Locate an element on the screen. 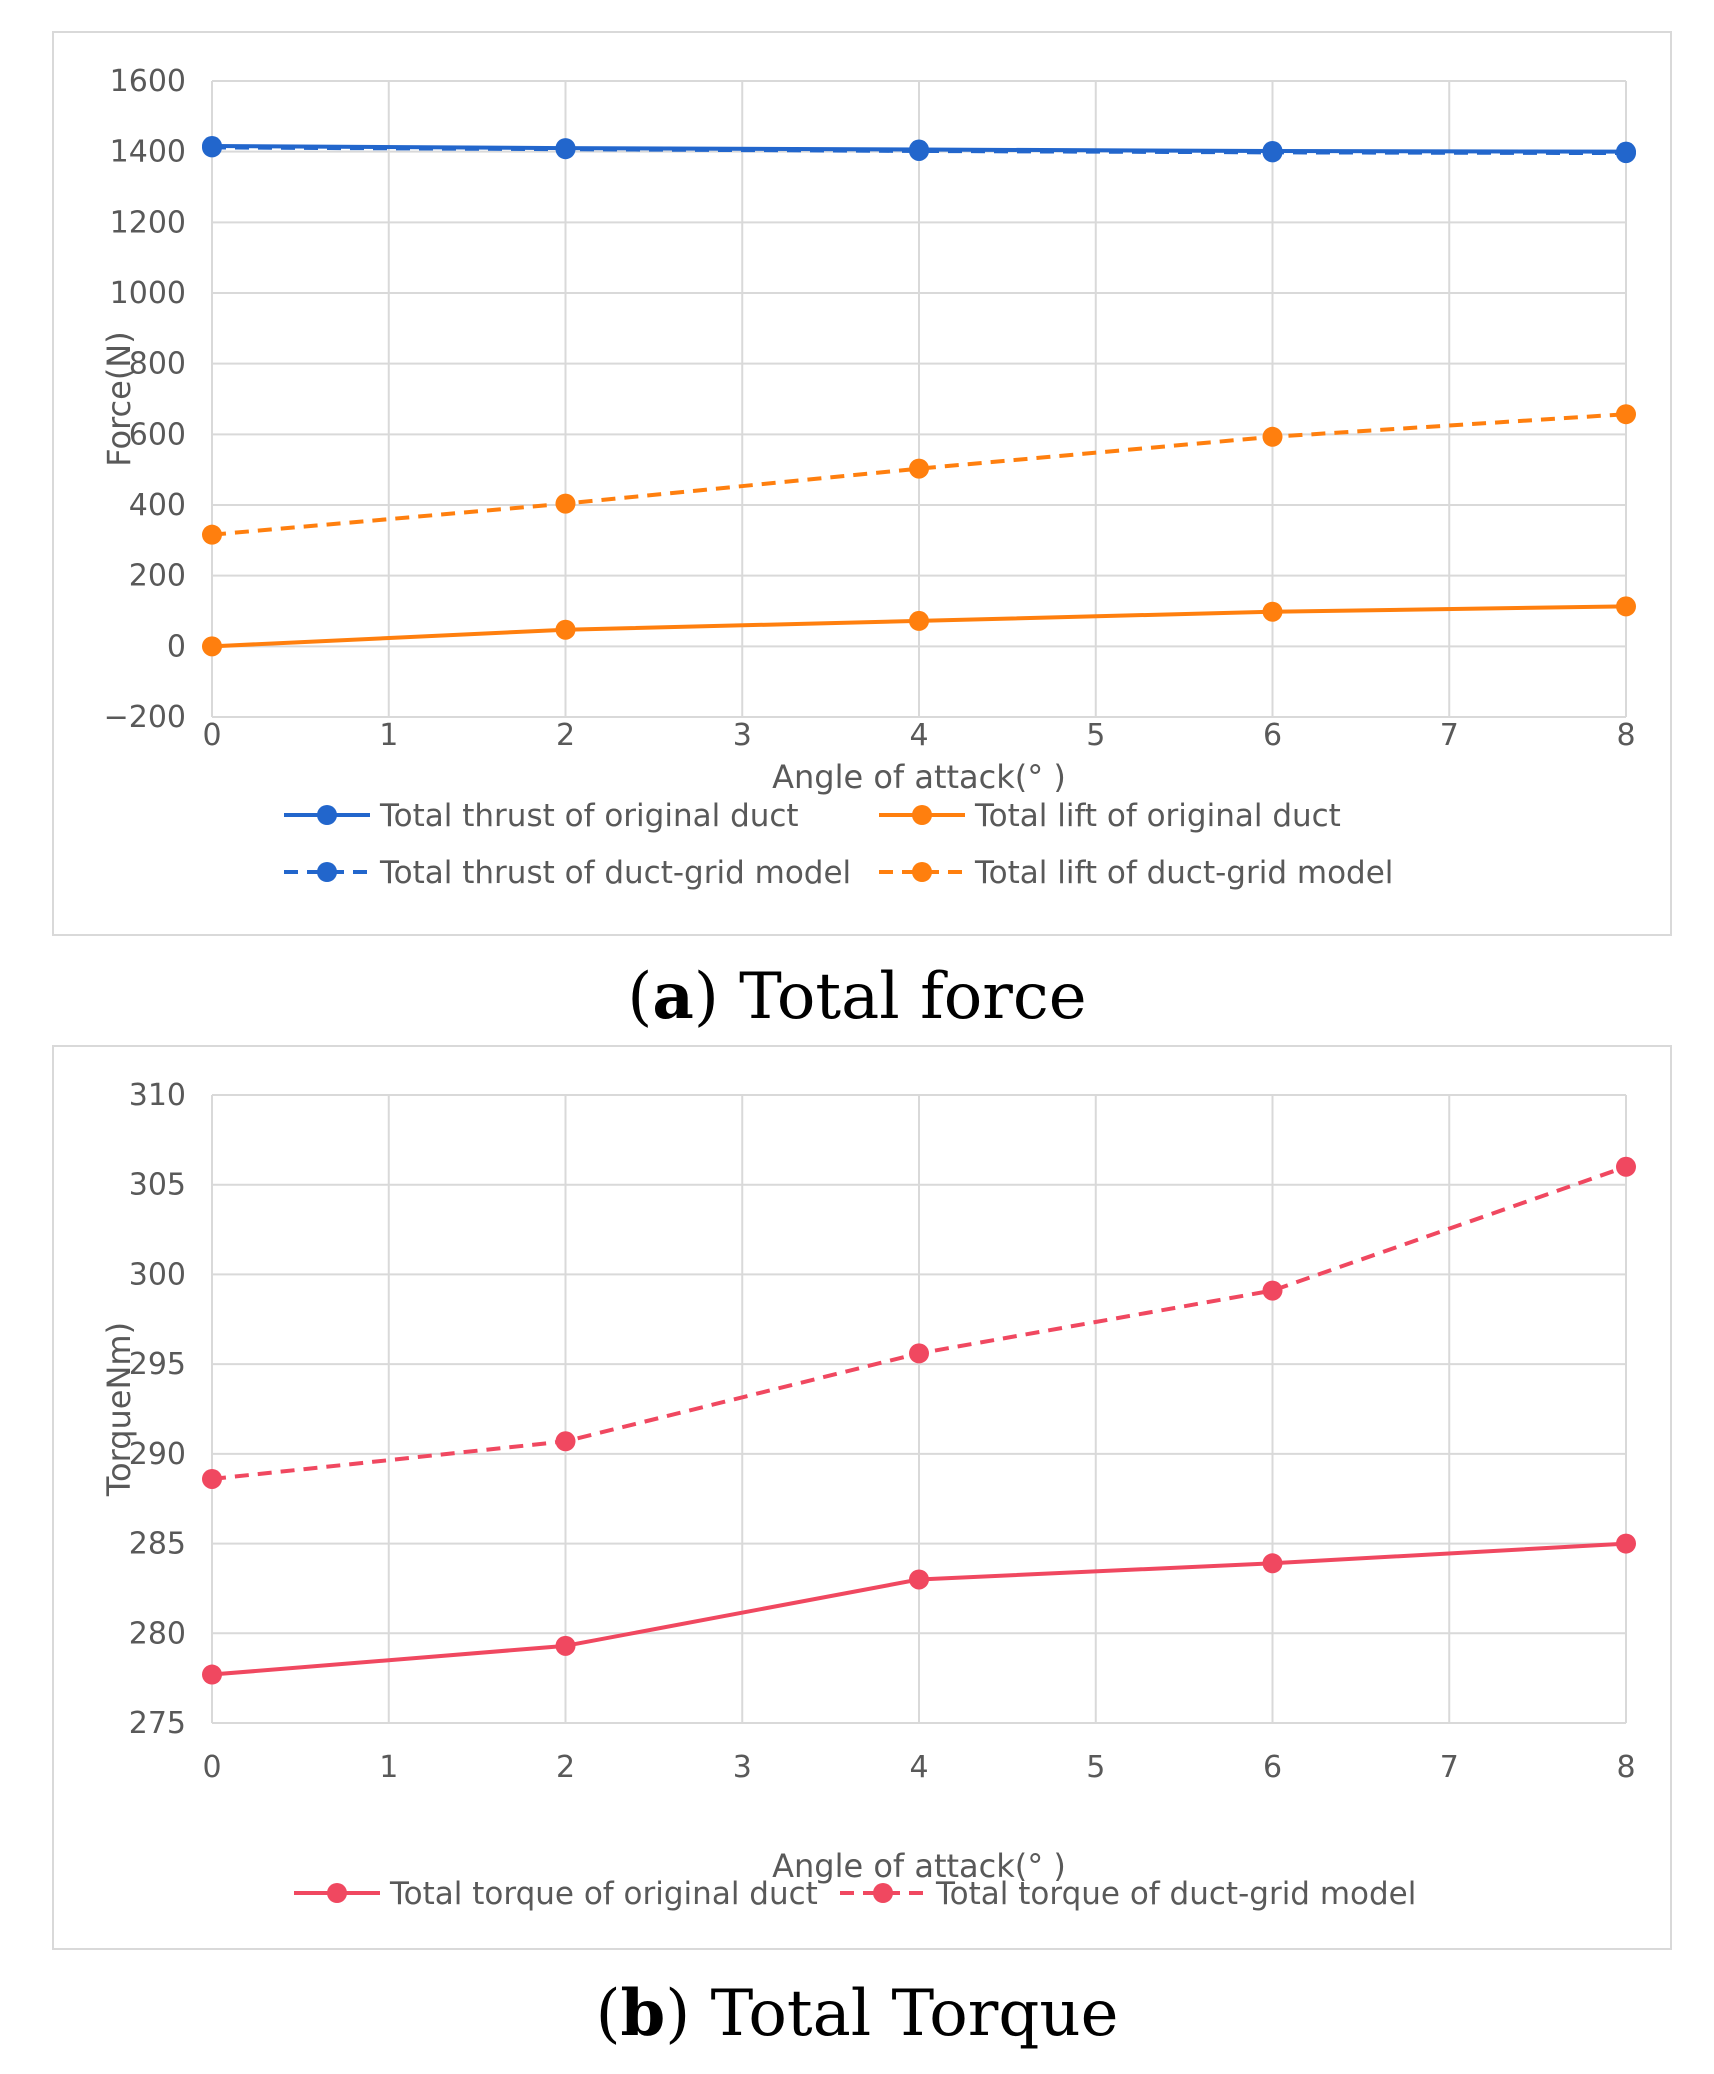  legend-item: Total thrust of original duct is located at coordinates (541, 816).